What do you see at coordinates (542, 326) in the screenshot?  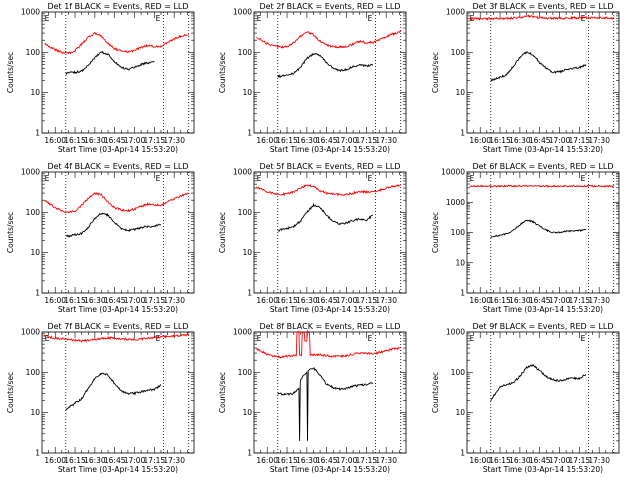 I see `chart-title: Det 9f BLACK = Events, RED = LLD` at bounding box center [542, 326].